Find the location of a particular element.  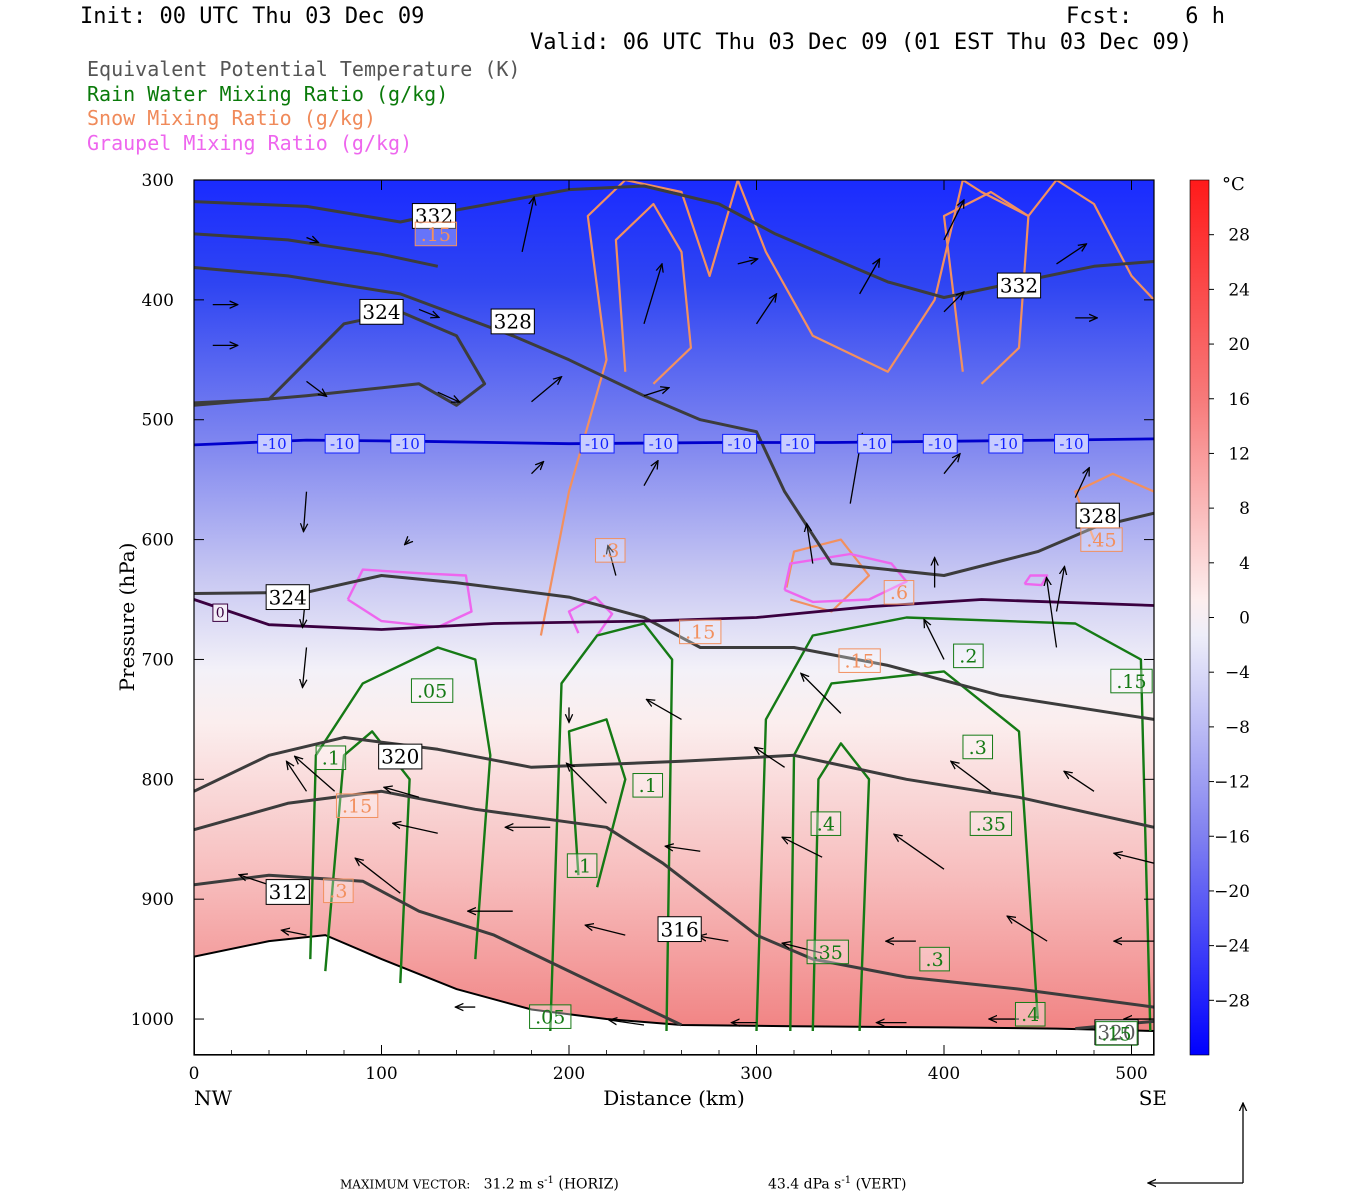

colorbar-tick-label: 28 is located at coordinates (1239, 236).